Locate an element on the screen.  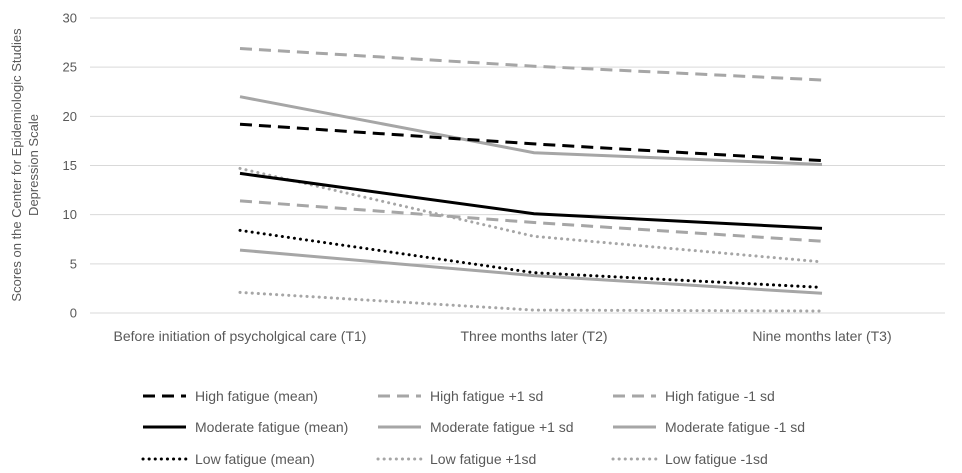
x-category-label: Nine months later (T3) is located at coordinates (821, 336).